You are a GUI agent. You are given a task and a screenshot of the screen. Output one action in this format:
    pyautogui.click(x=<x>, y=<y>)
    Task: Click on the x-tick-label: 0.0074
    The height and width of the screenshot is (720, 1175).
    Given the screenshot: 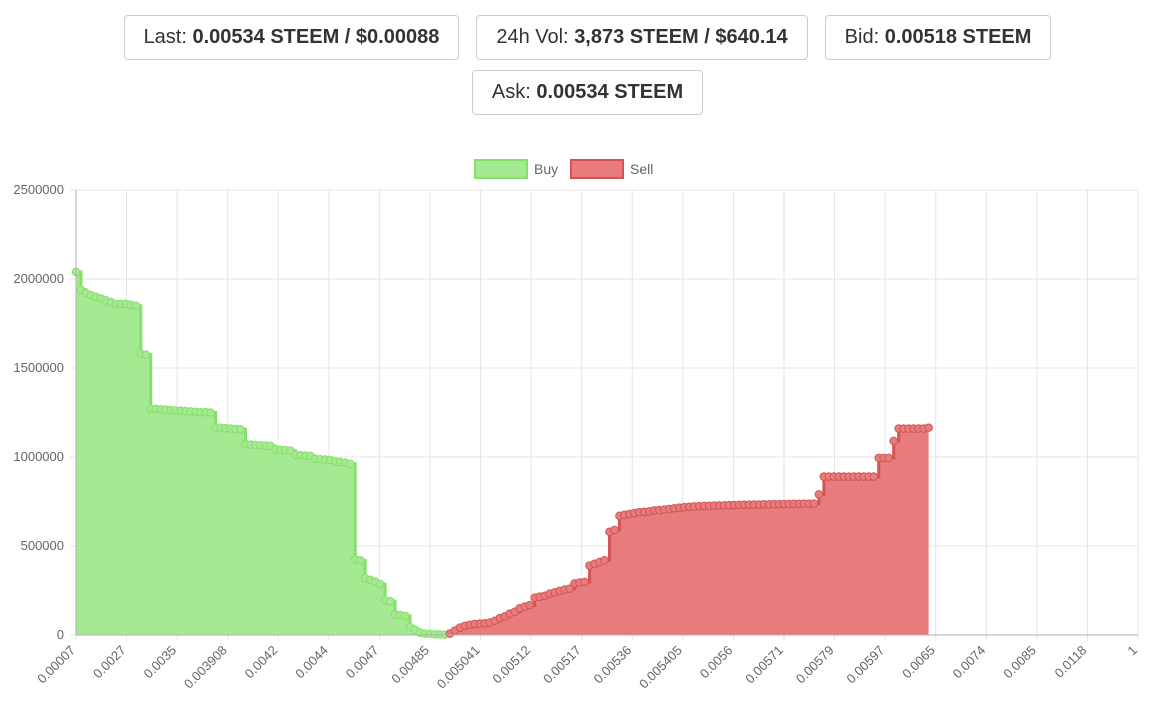 What is the action you would take?
    pyautogui.click(x=969, y=662)
    